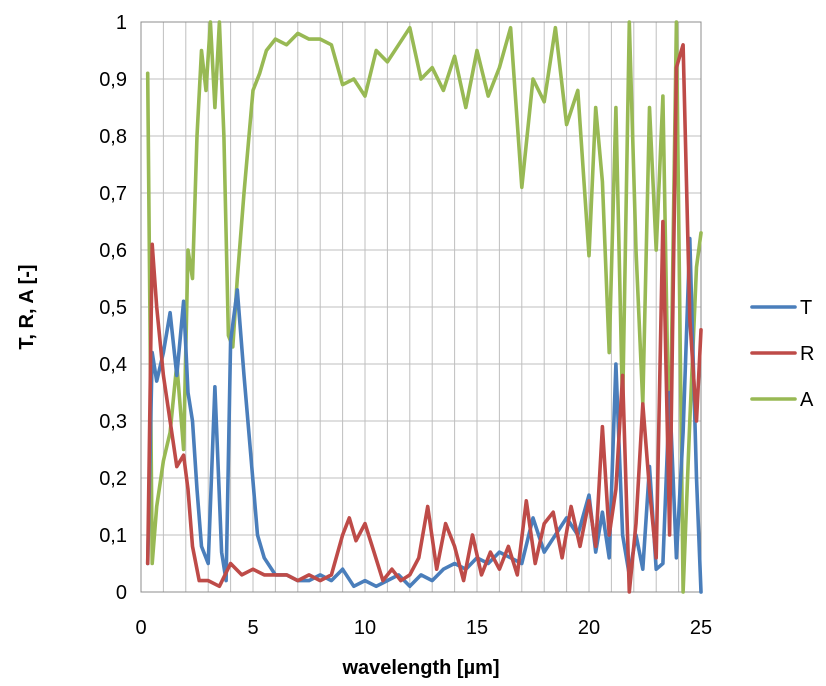 This screenshot has height=686, width=826. I want to click on x-tick-label: 20, so click(589, 628).